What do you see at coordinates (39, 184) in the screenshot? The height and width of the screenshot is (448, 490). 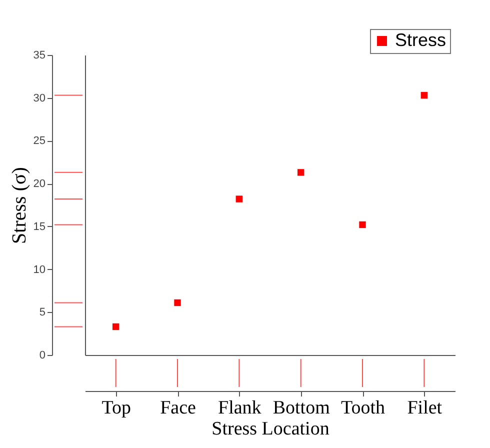 I see `y-tick-label: 20` at bounding box center [39, 184].